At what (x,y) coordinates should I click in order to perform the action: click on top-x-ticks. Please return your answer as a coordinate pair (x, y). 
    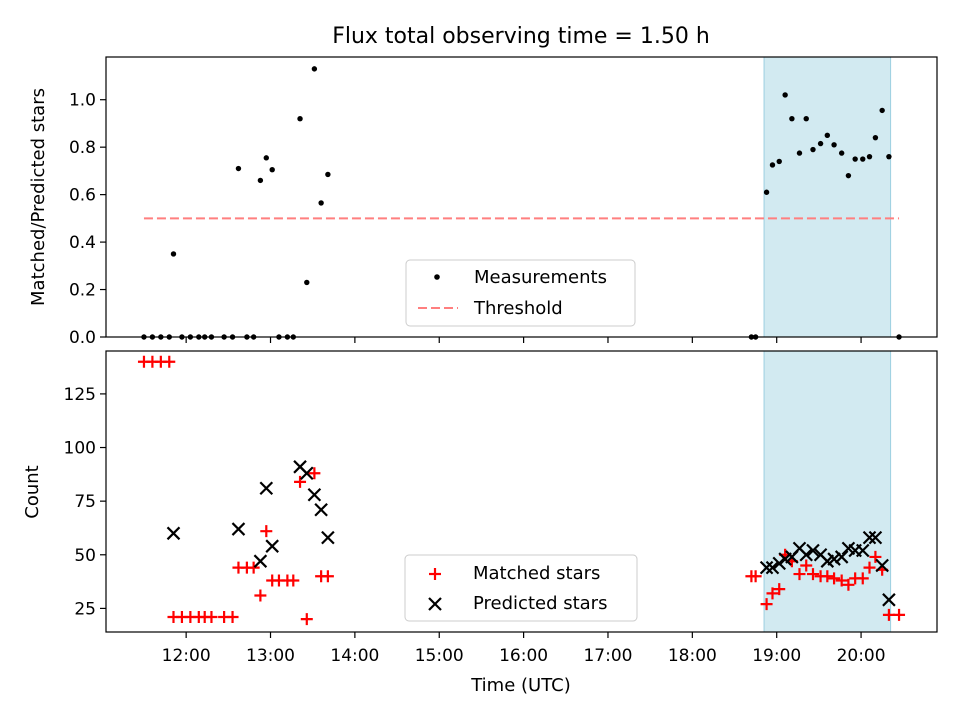
    Looking at the image, I should click on (523, 340).